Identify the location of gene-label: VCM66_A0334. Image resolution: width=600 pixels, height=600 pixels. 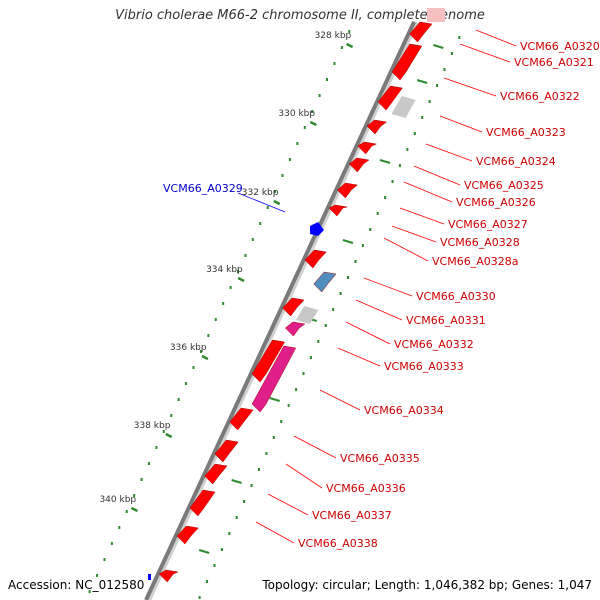
(404, 410).